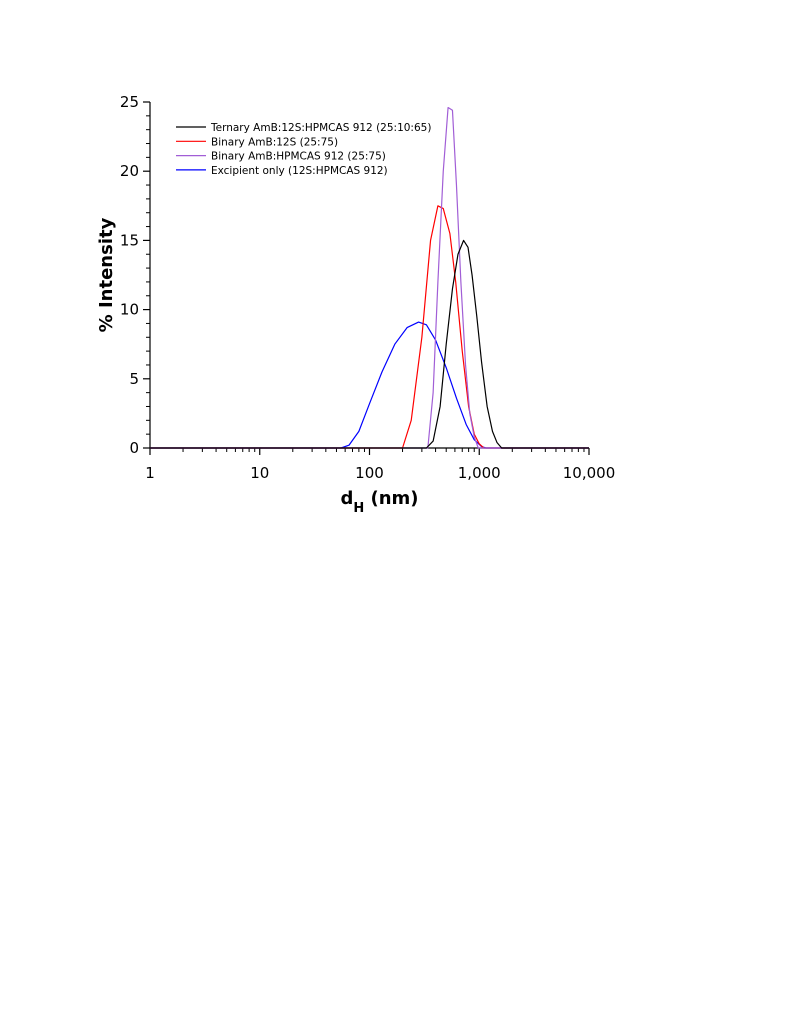  What do you see at coordinates (298, 157) in the screenshot?
I see `legend-label: Binary AmB:HPMCAS 912 (25:75)` at bounding box center [298, 157].